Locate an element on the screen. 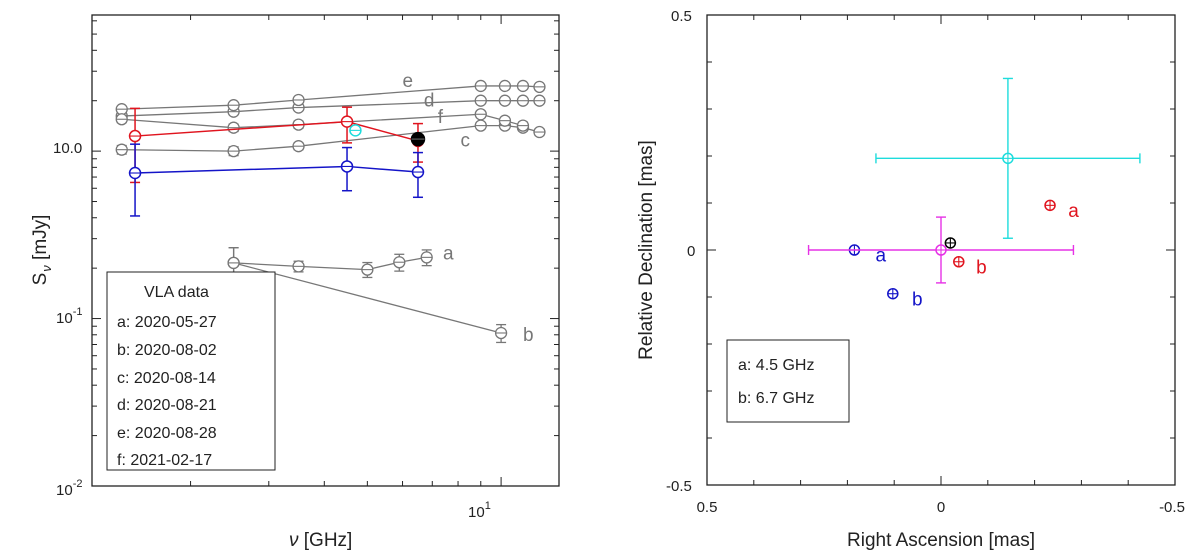 This screenshot has height=558, width=1200. y-tick-label-3: 10.0 is located at coordinates (67, 148).